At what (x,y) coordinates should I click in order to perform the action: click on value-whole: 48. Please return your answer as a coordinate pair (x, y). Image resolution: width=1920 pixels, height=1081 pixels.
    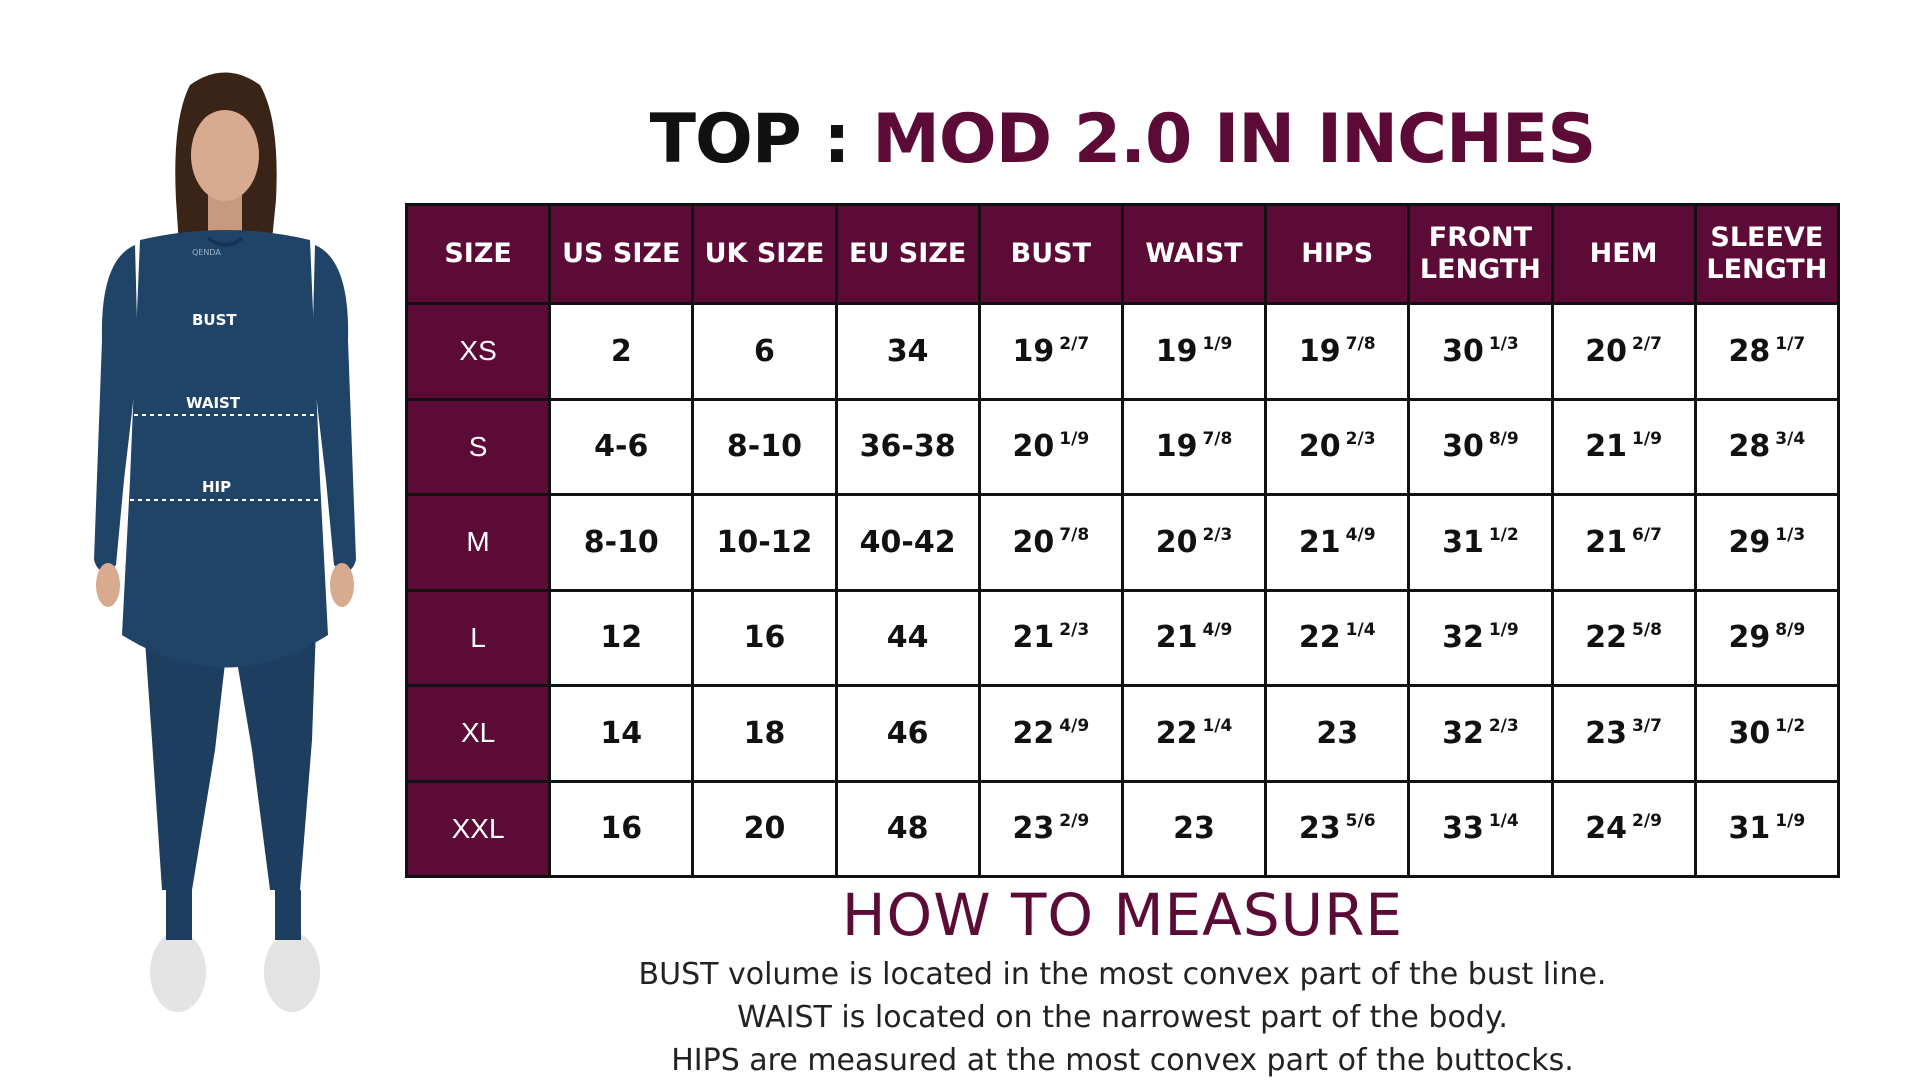
    Looking at the image, I should click on (907, 829).